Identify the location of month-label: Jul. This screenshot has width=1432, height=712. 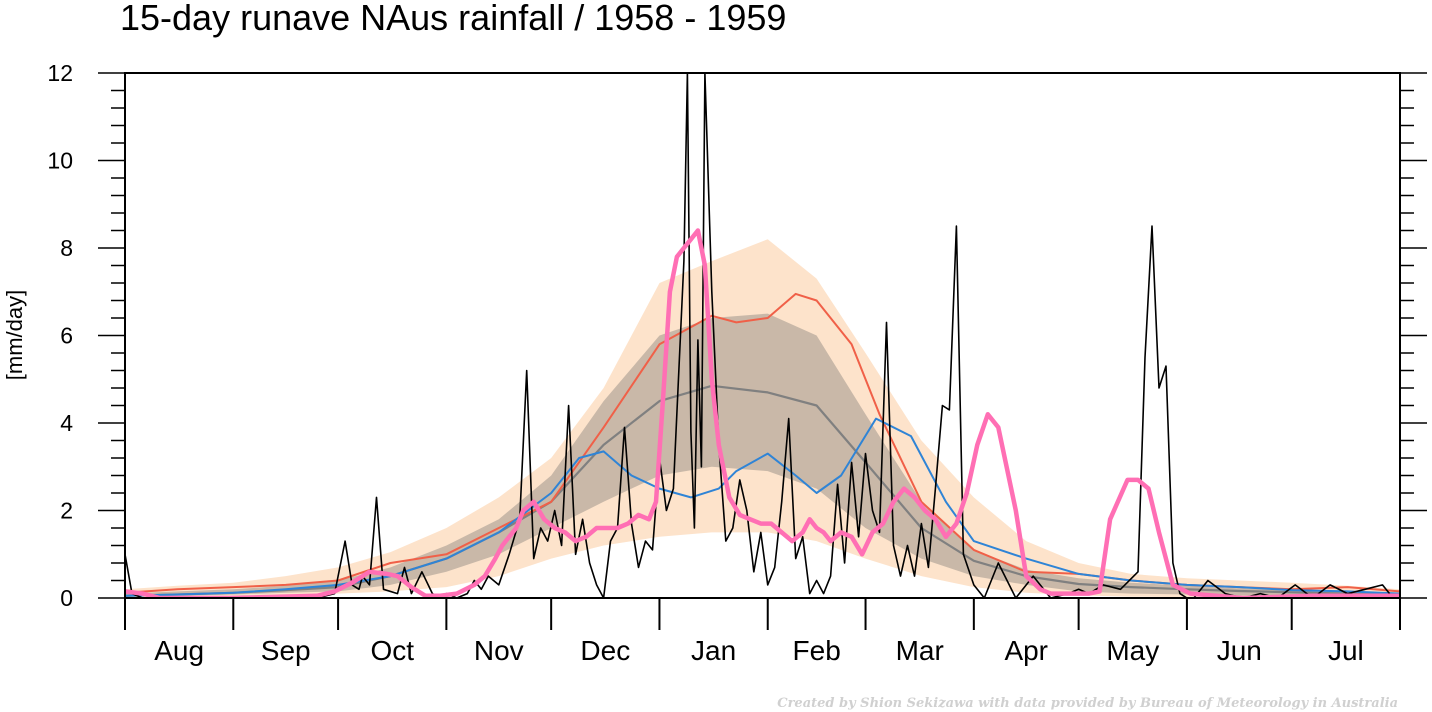
(1346, 650).